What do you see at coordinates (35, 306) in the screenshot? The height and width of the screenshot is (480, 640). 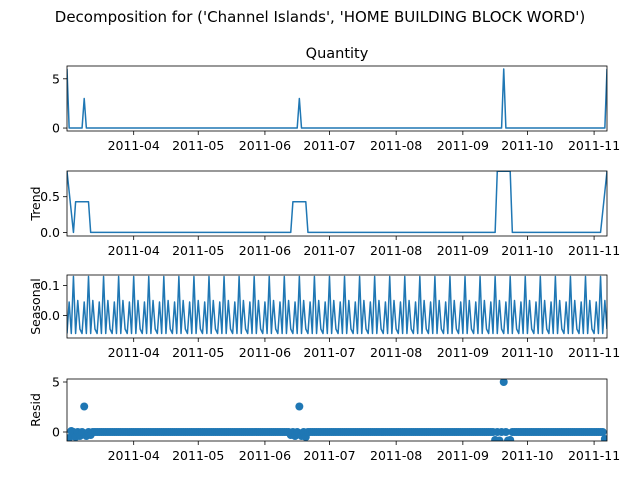 I see `y-axis-label: Seasonal` at bounding box center [35, 306].